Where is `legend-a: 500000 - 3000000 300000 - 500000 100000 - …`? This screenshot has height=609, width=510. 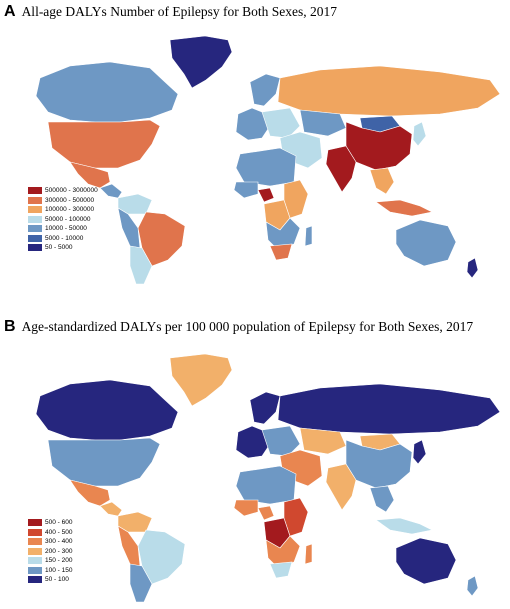
legend-a: 500000 - 3000000 300000 - 500000 100000 - … is located at coordinates (63, 219).